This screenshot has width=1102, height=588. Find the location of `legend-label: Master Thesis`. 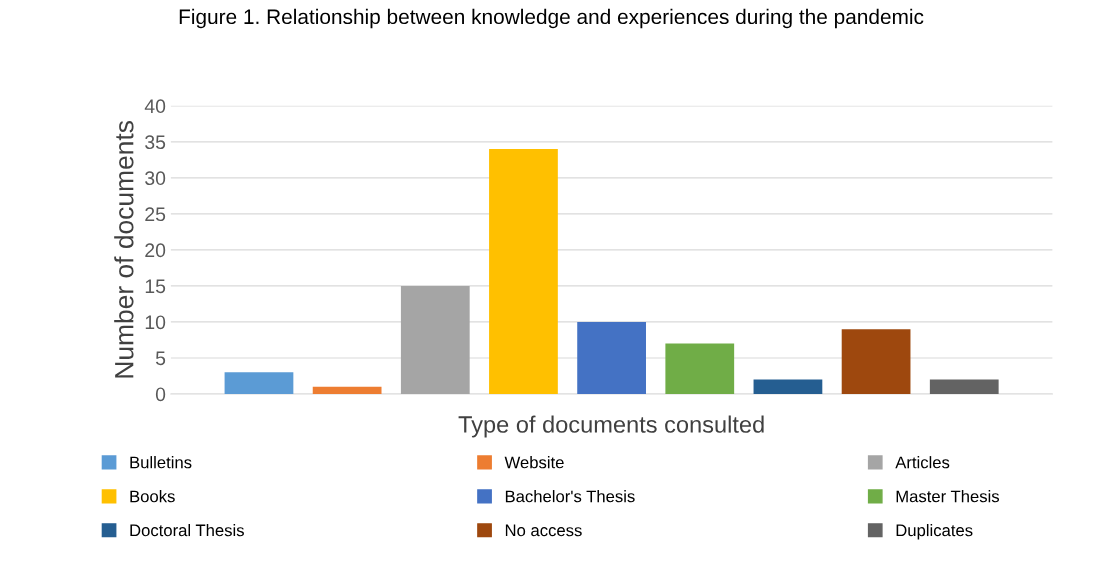

legend-label: Master Thesis is located at coordinates (948, 496).